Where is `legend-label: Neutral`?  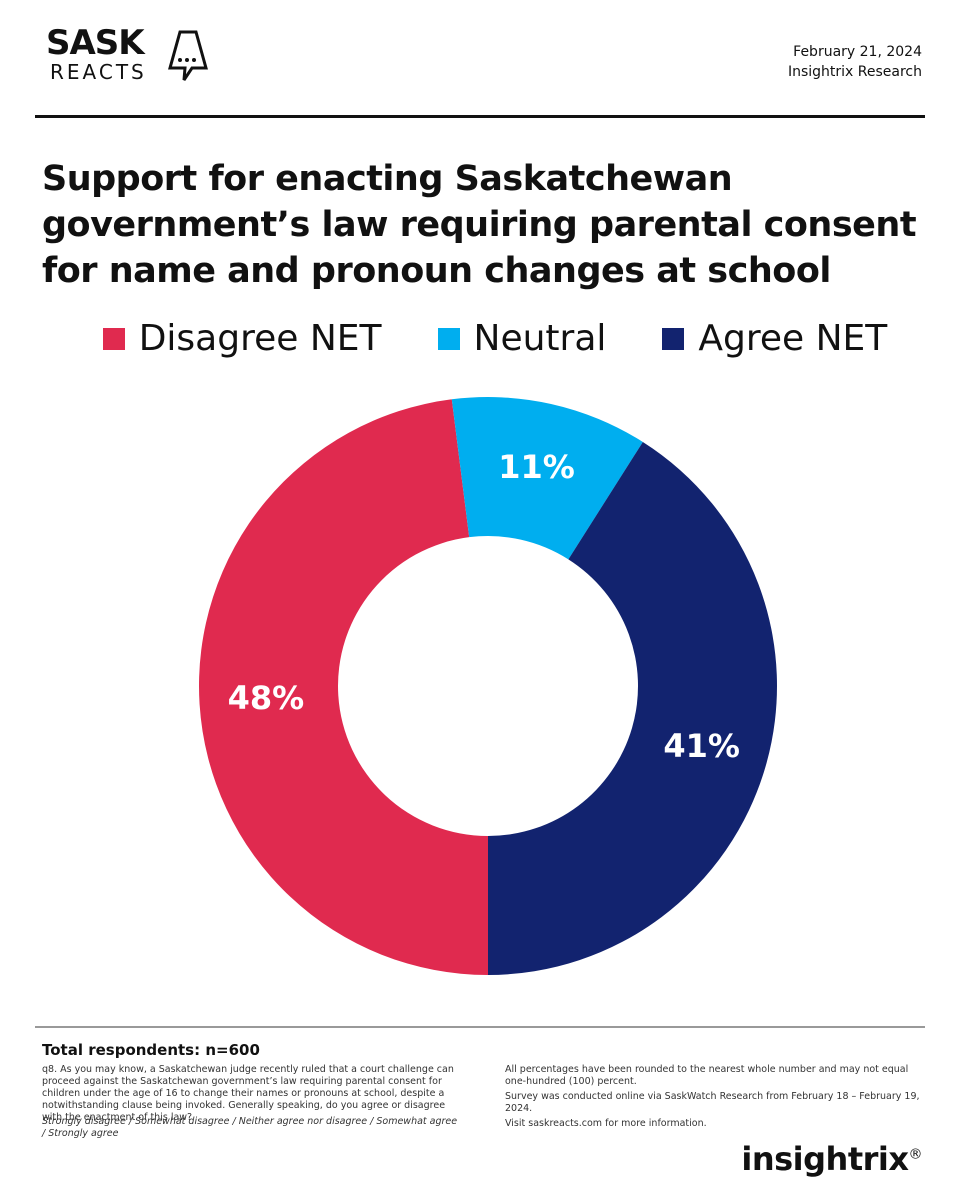
legend-label: Neutral is located at coordinates (540, 338).